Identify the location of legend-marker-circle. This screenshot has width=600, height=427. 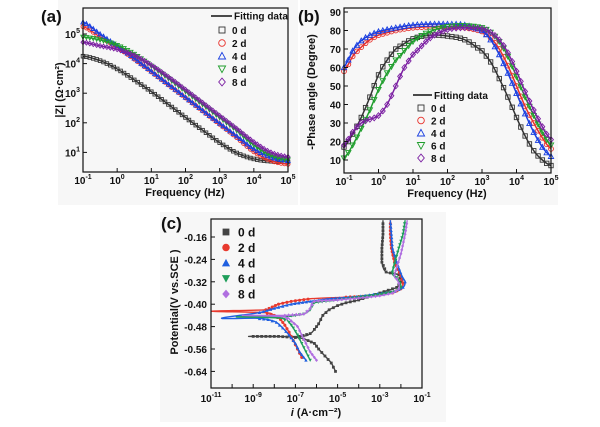
(421, 120).